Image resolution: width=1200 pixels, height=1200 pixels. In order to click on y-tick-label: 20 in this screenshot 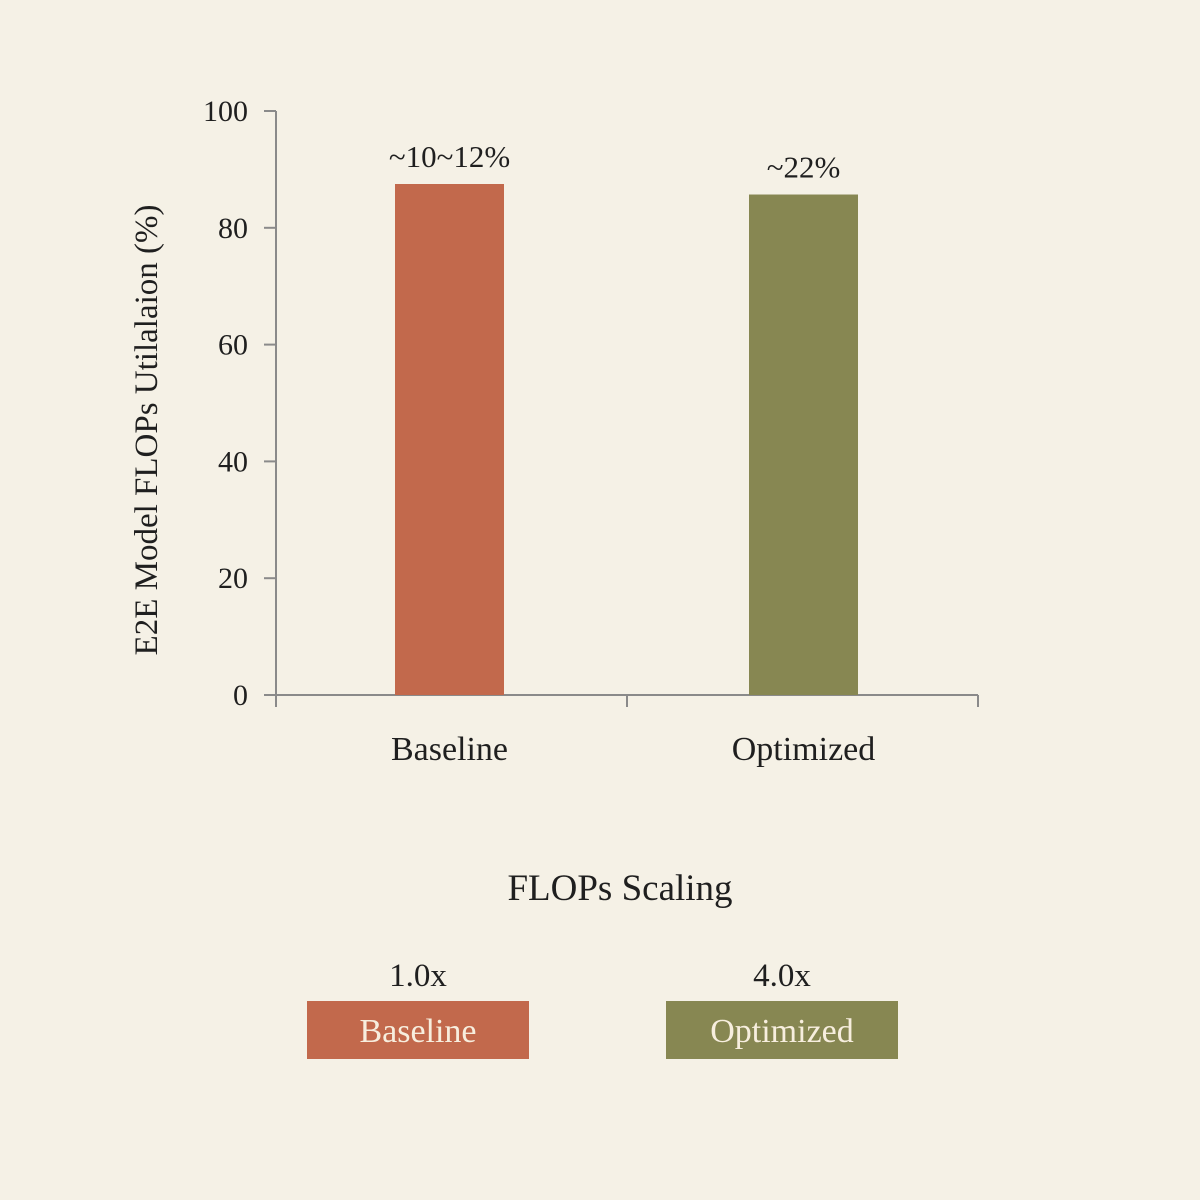, I will do `click(233, 578)`.